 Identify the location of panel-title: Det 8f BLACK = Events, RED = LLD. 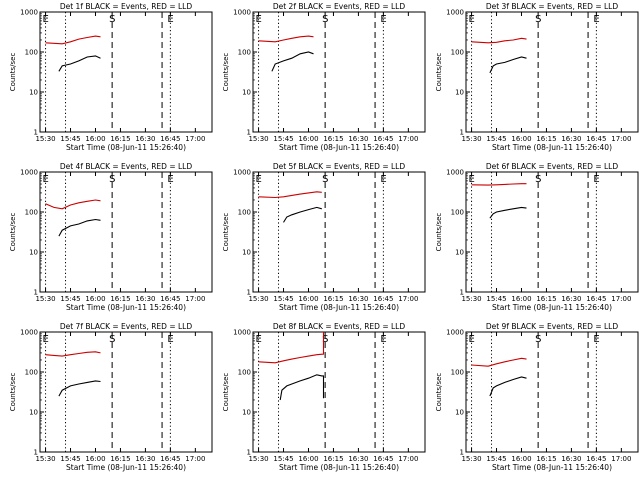
(339, 326).